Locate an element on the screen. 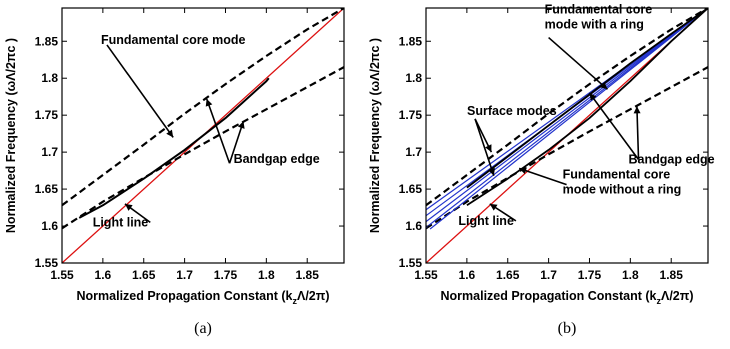 The width and height of the screenshot is (730, 349). panel-caption: (b) is located at coordinates (567, 328).